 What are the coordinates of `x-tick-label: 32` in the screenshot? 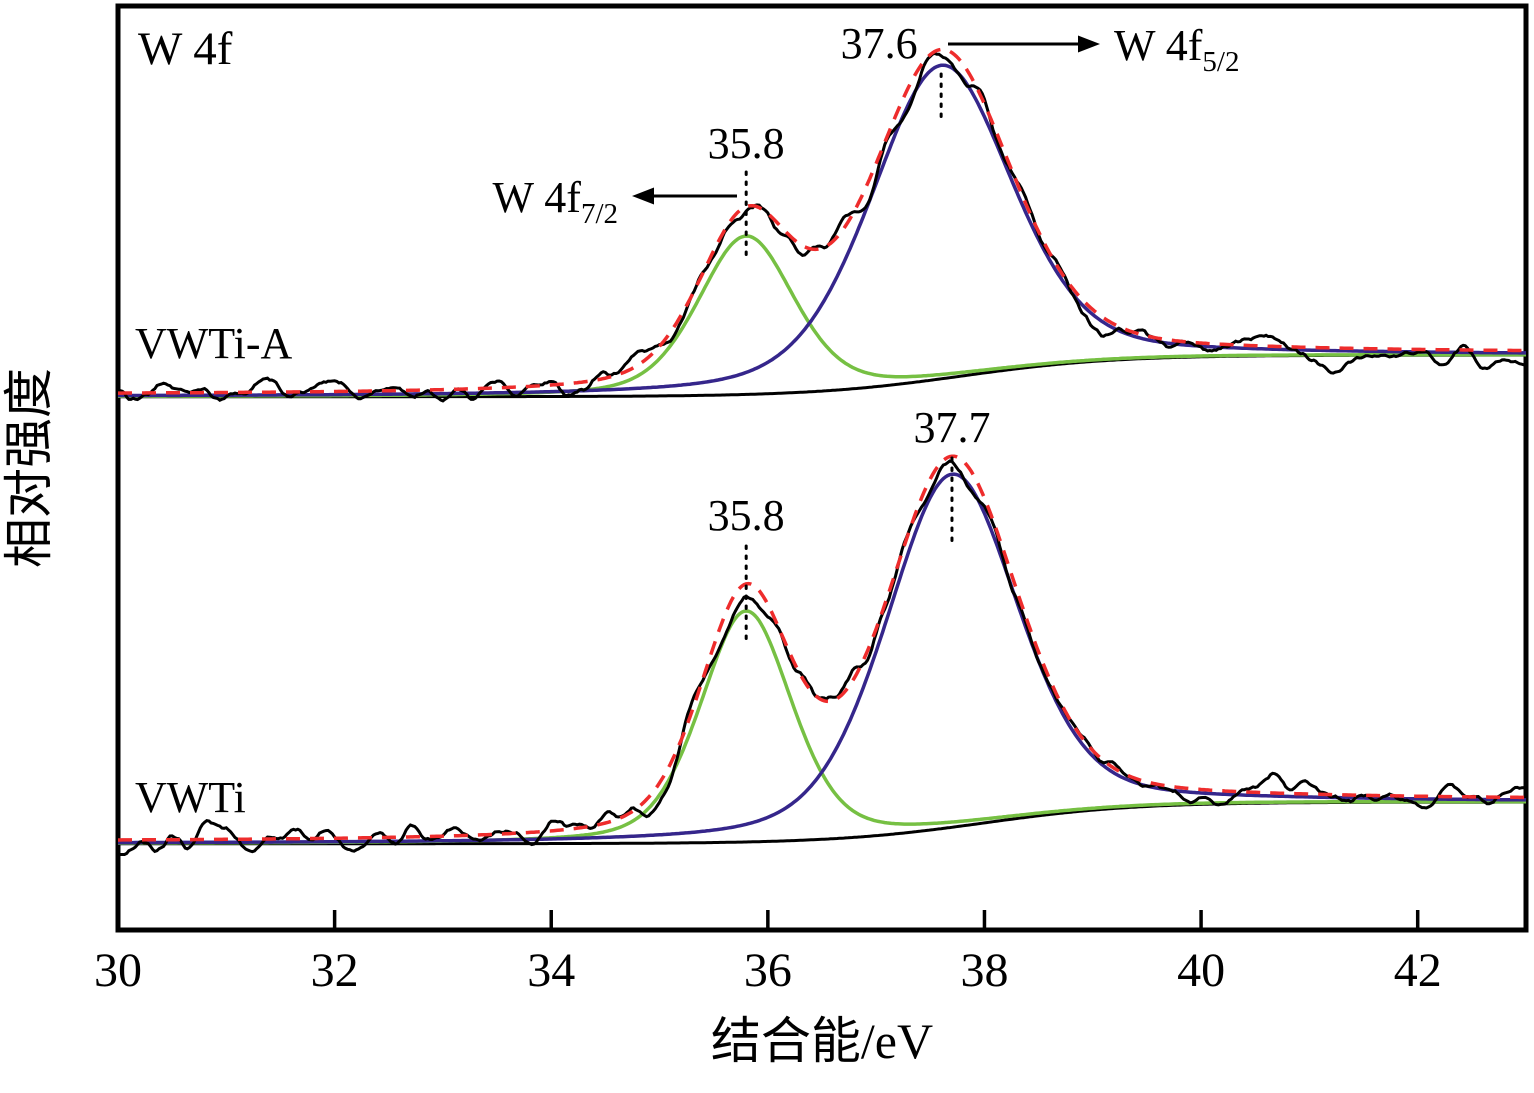 It's located at (335, 970).